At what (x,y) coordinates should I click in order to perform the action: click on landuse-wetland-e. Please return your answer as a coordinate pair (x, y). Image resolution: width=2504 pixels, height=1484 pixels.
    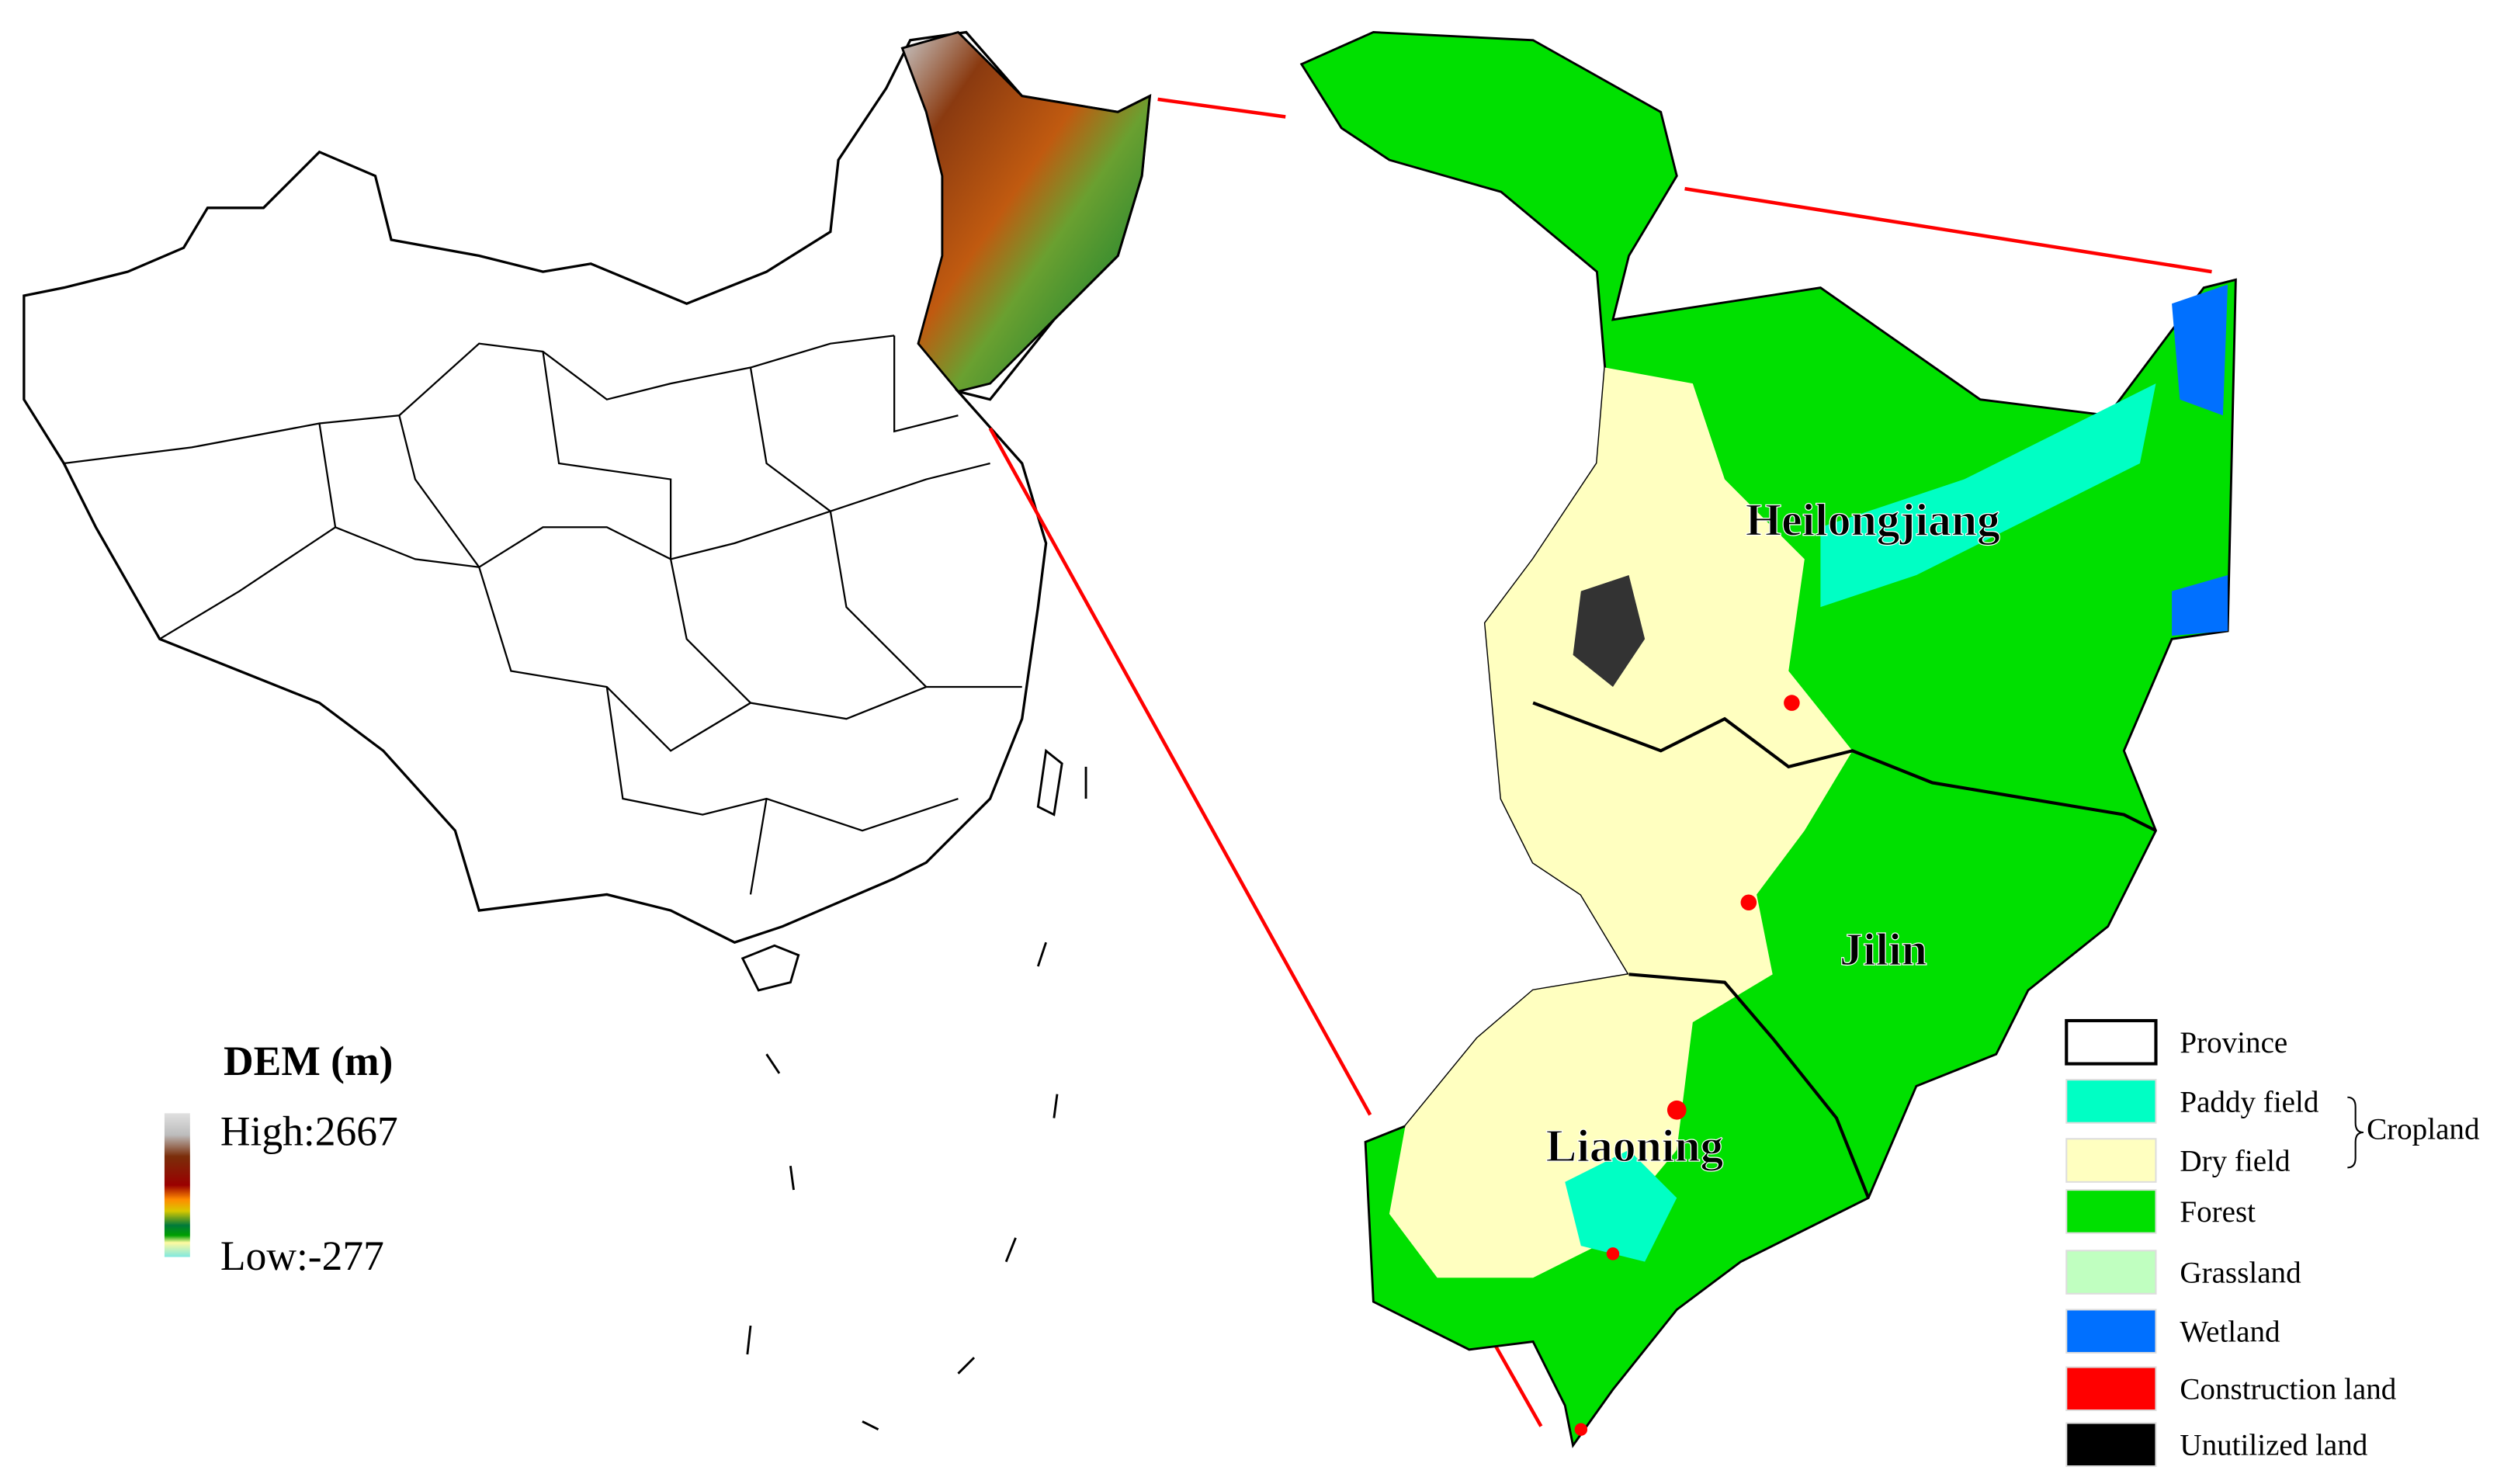
    Looking at the image, I should click on (2200, 606).